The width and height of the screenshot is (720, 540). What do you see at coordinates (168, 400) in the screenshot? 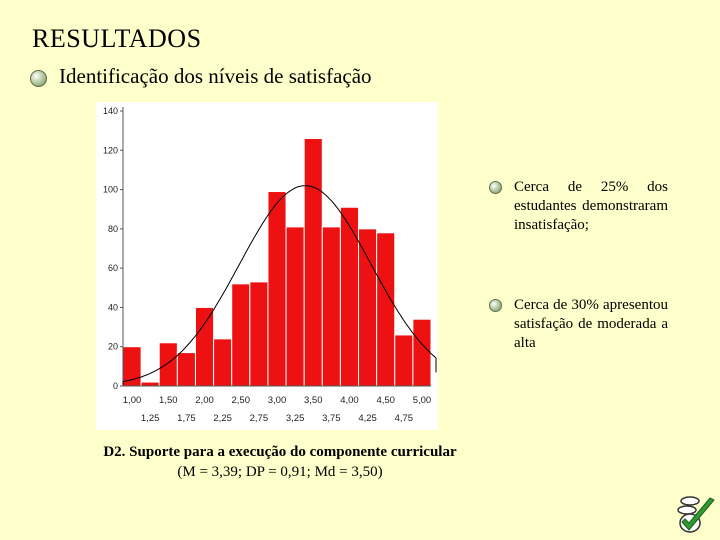
I see `x-tick-label: 1,50` at bounding box center [168, 400].